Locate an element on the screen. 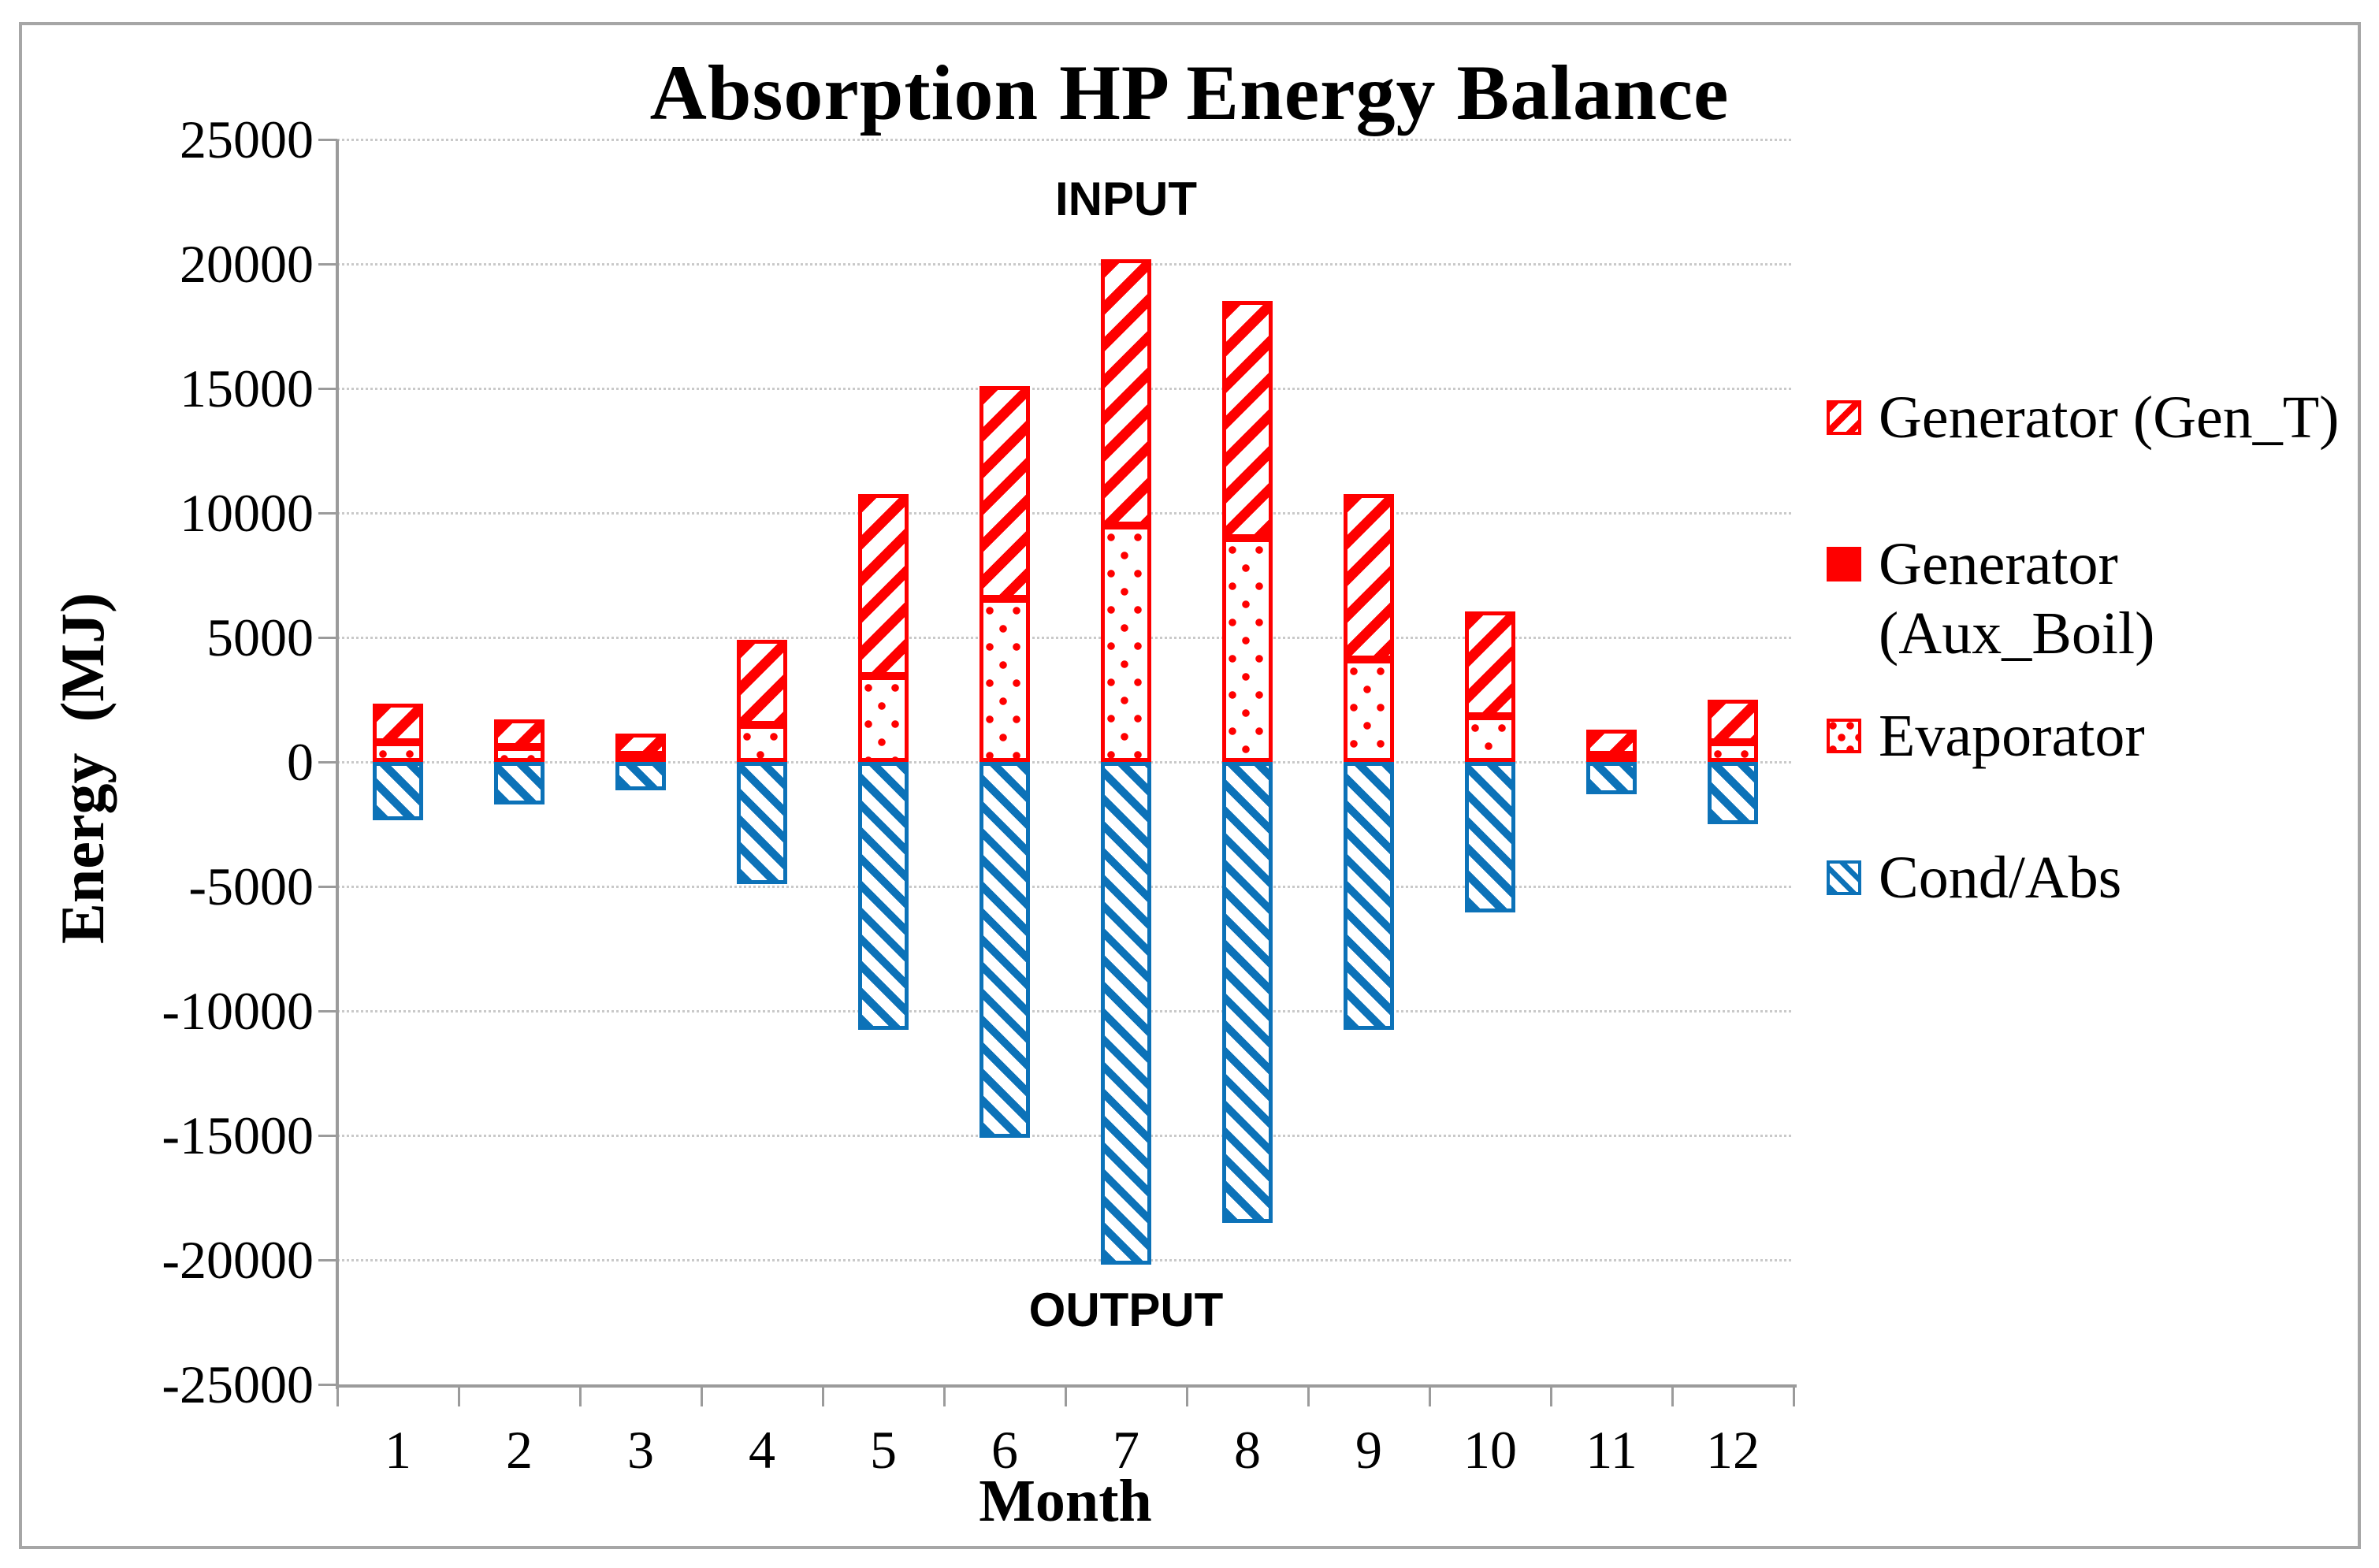 The width and height of the screenshot is (2379, 1568). y-tick-label--5000: -5000 is located at coordinates (251, 886).